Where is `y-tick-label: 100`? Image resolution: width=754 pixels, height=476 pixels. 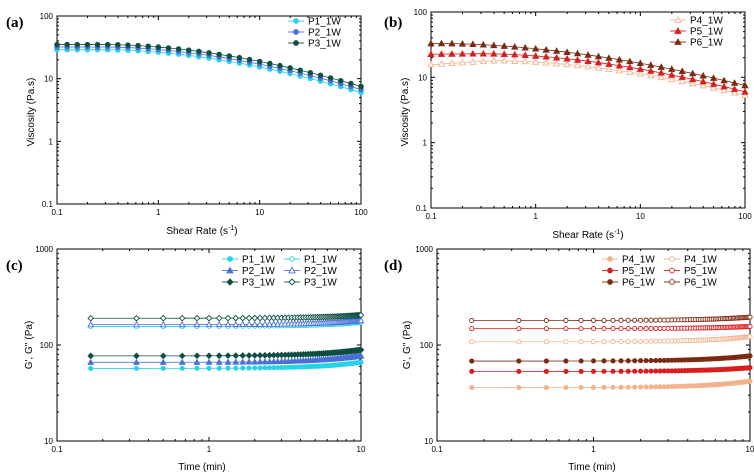
y-tick-label: 100 is located at coordinates (47, 345).